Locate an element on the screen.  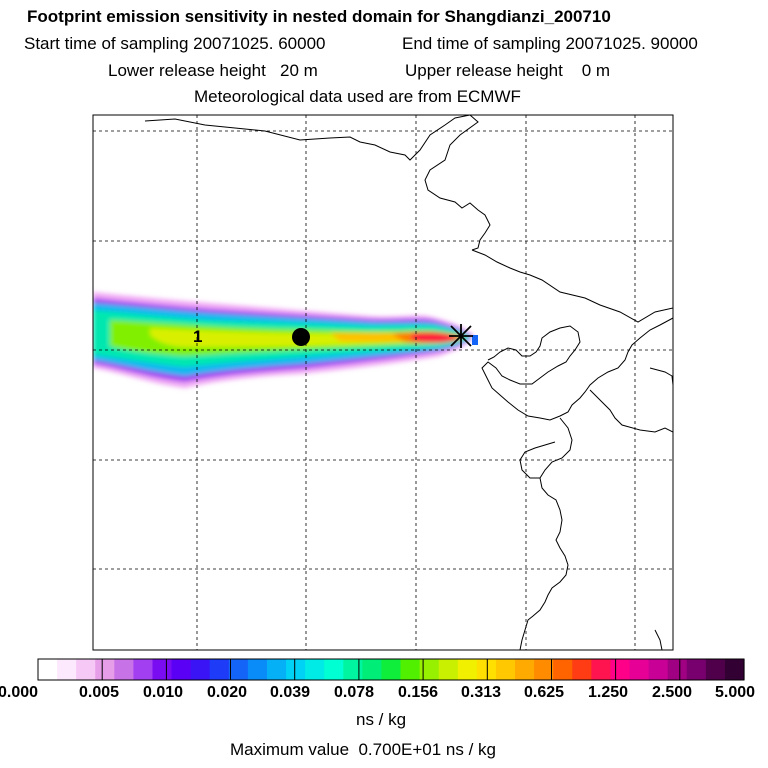
met-data-label: Meteorological data used are from ECMWF is located at coordinates (357, 96).